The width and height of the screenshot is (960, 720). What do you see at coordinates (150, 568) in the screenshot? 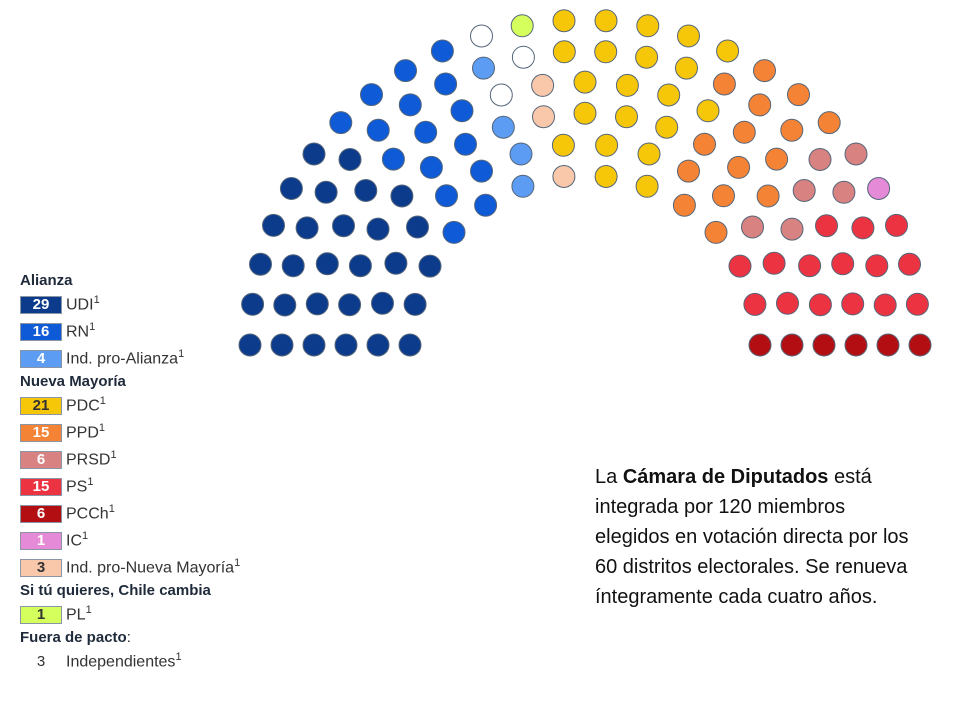
I see `legend-party-name: Ind. pro-Nueva Mayoría` at bounding box center [150, 568].